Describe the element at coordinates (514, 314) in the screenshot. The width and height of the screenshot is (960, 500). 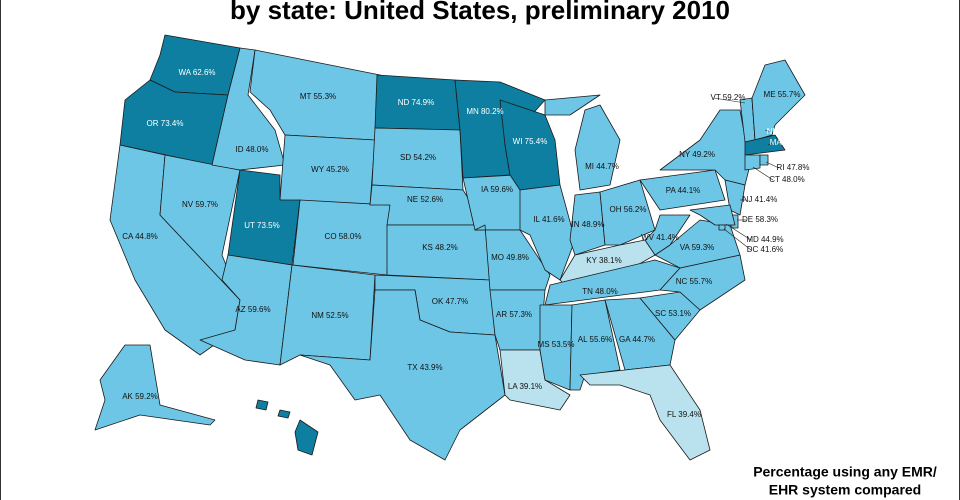
I see `state-label: AR 57.3%` at that location.